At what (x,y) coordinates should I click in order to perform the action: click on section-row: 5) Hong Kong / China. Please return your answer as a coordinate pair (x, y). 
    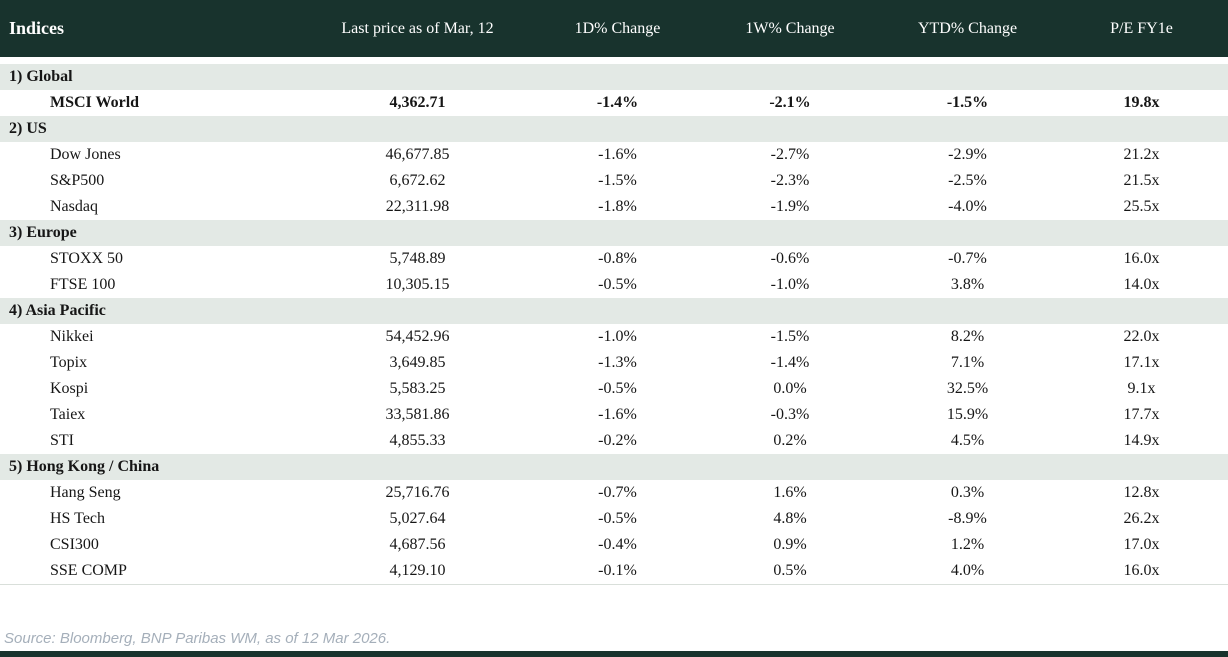
    Looking at the image, I should click on (614, 467).